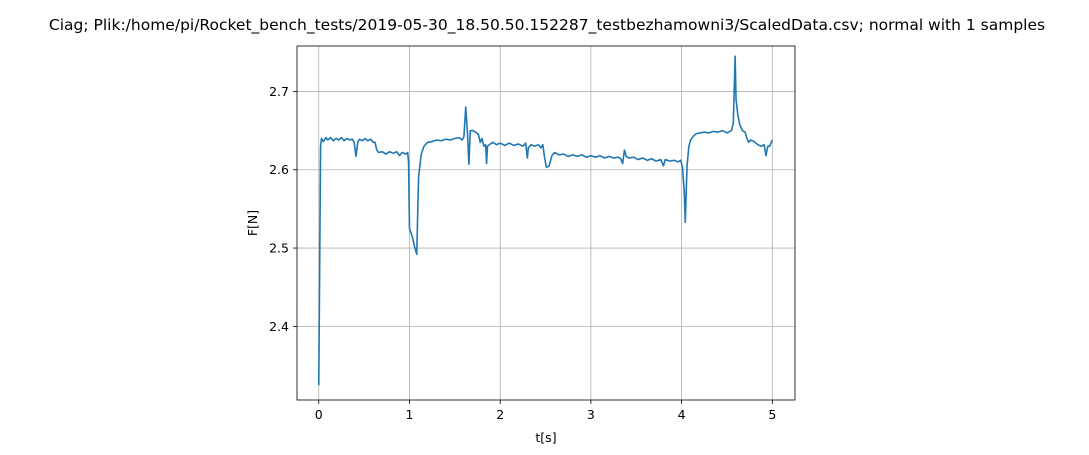  Describe the element at coordinates (252, 223) in the screenshot. I see `y-axis-label: F[N]` at that location.